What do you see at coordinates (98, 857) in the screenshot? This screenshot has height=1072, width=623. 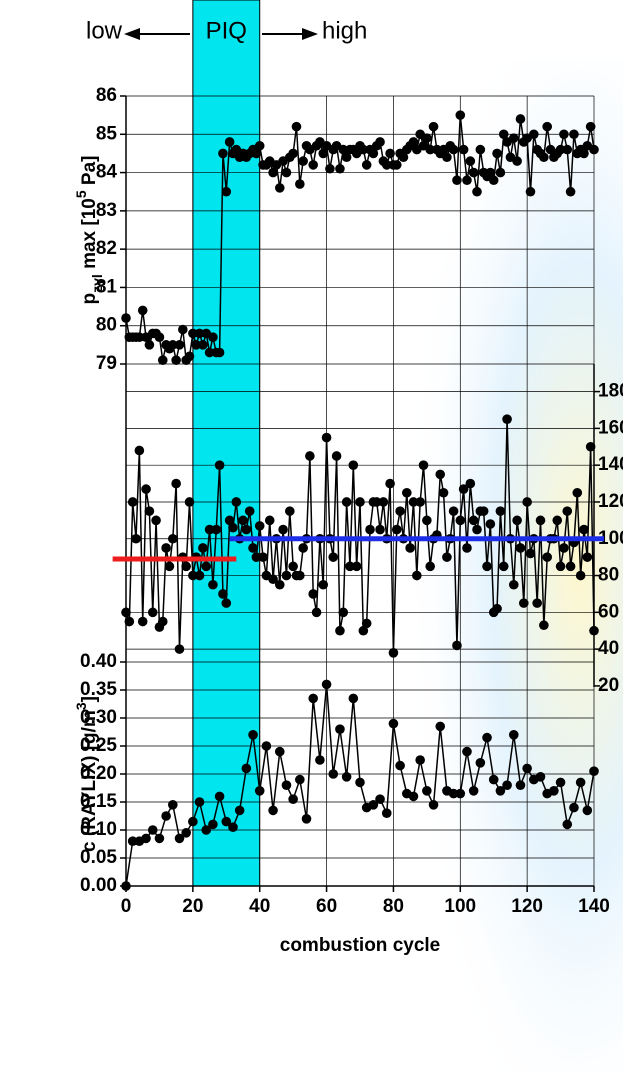 I see `y-tick-label: 0.05` at bounding box center [98, 857].